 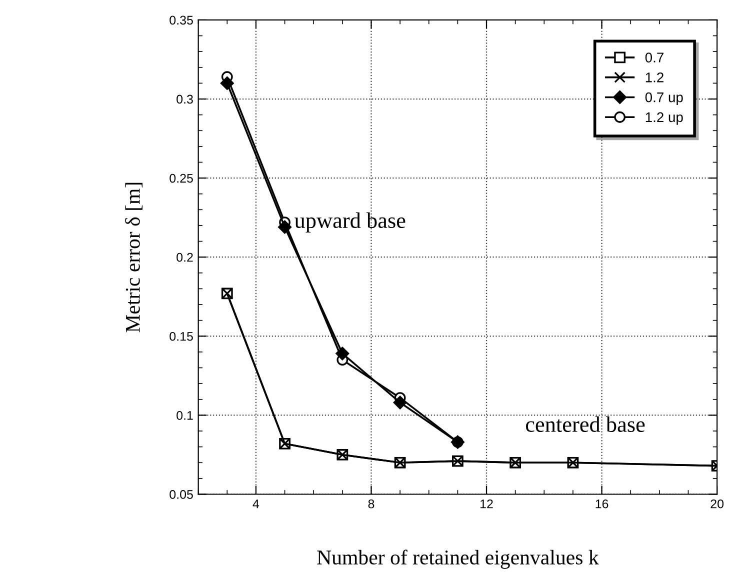 What do you see at coordinates (664, 98) in the screenshot?
I see `legend-label: 0.7 up` at bounding box center [664, 98].